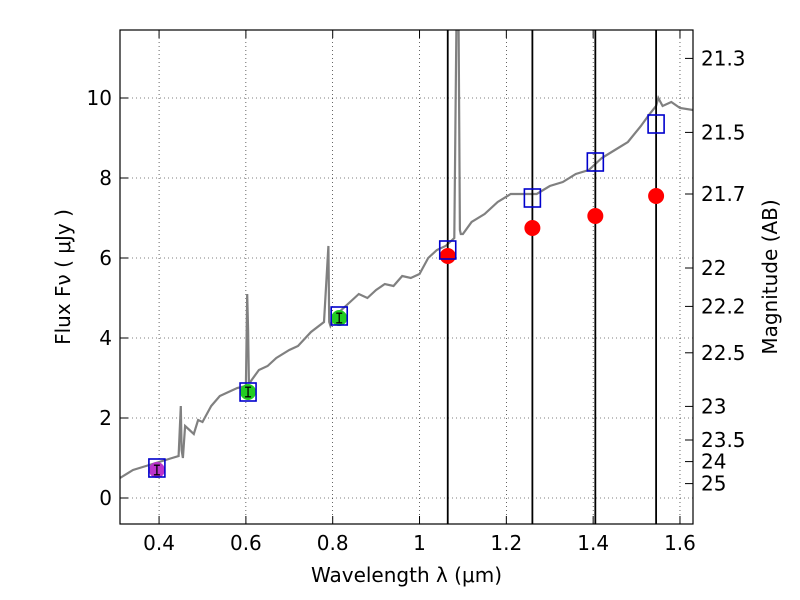 This screenshot has width=800, height=600. I want to click on right-tick-label: 23.5, so click(723, 440).